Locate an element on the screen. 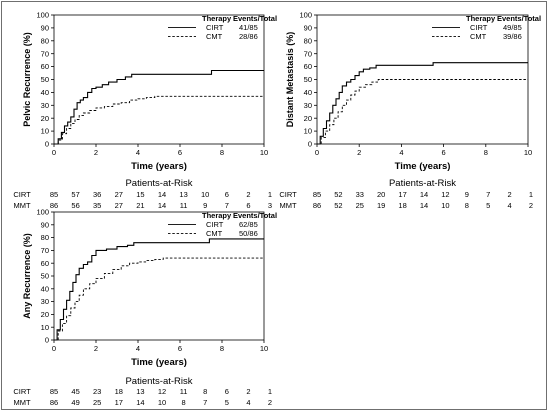  y-tick-label: 80 is located at coordinates (308, 40).